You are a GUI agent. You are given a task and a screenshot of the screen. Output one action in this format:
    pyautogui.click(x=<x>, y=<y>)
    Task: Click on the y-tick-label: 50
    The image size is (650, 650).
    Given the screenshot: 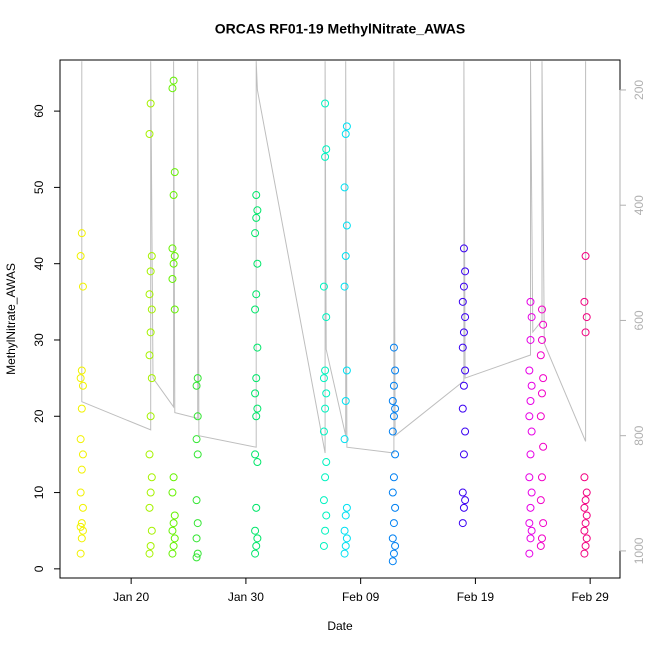 What is the action you would take?
    pyautogui.click(x=39, y=187)
    